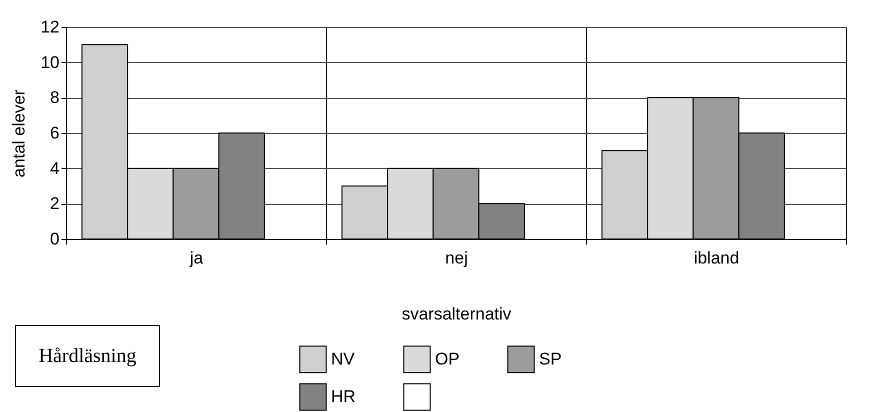 This screenshot has height=412, width=893. What do you see at coordinates (55, 168) in the screenshot?
I see `y-tick-label: 4` at bounding box center [55, 168].